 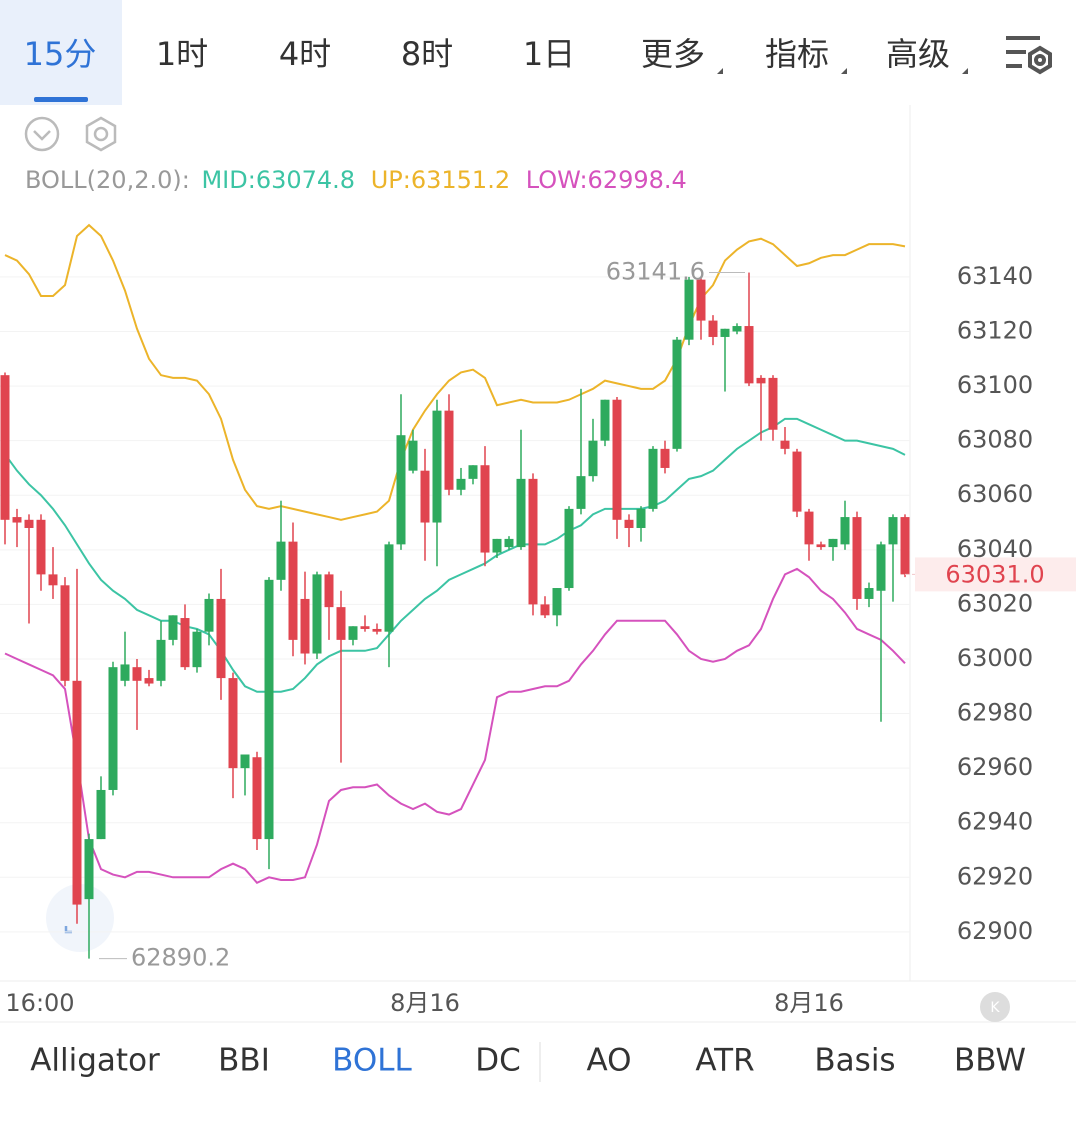 What do you see at coordinates (797, 54) in the screenshot?
I see `timeframe-tab: 指标` at bounding box center [797, 54].